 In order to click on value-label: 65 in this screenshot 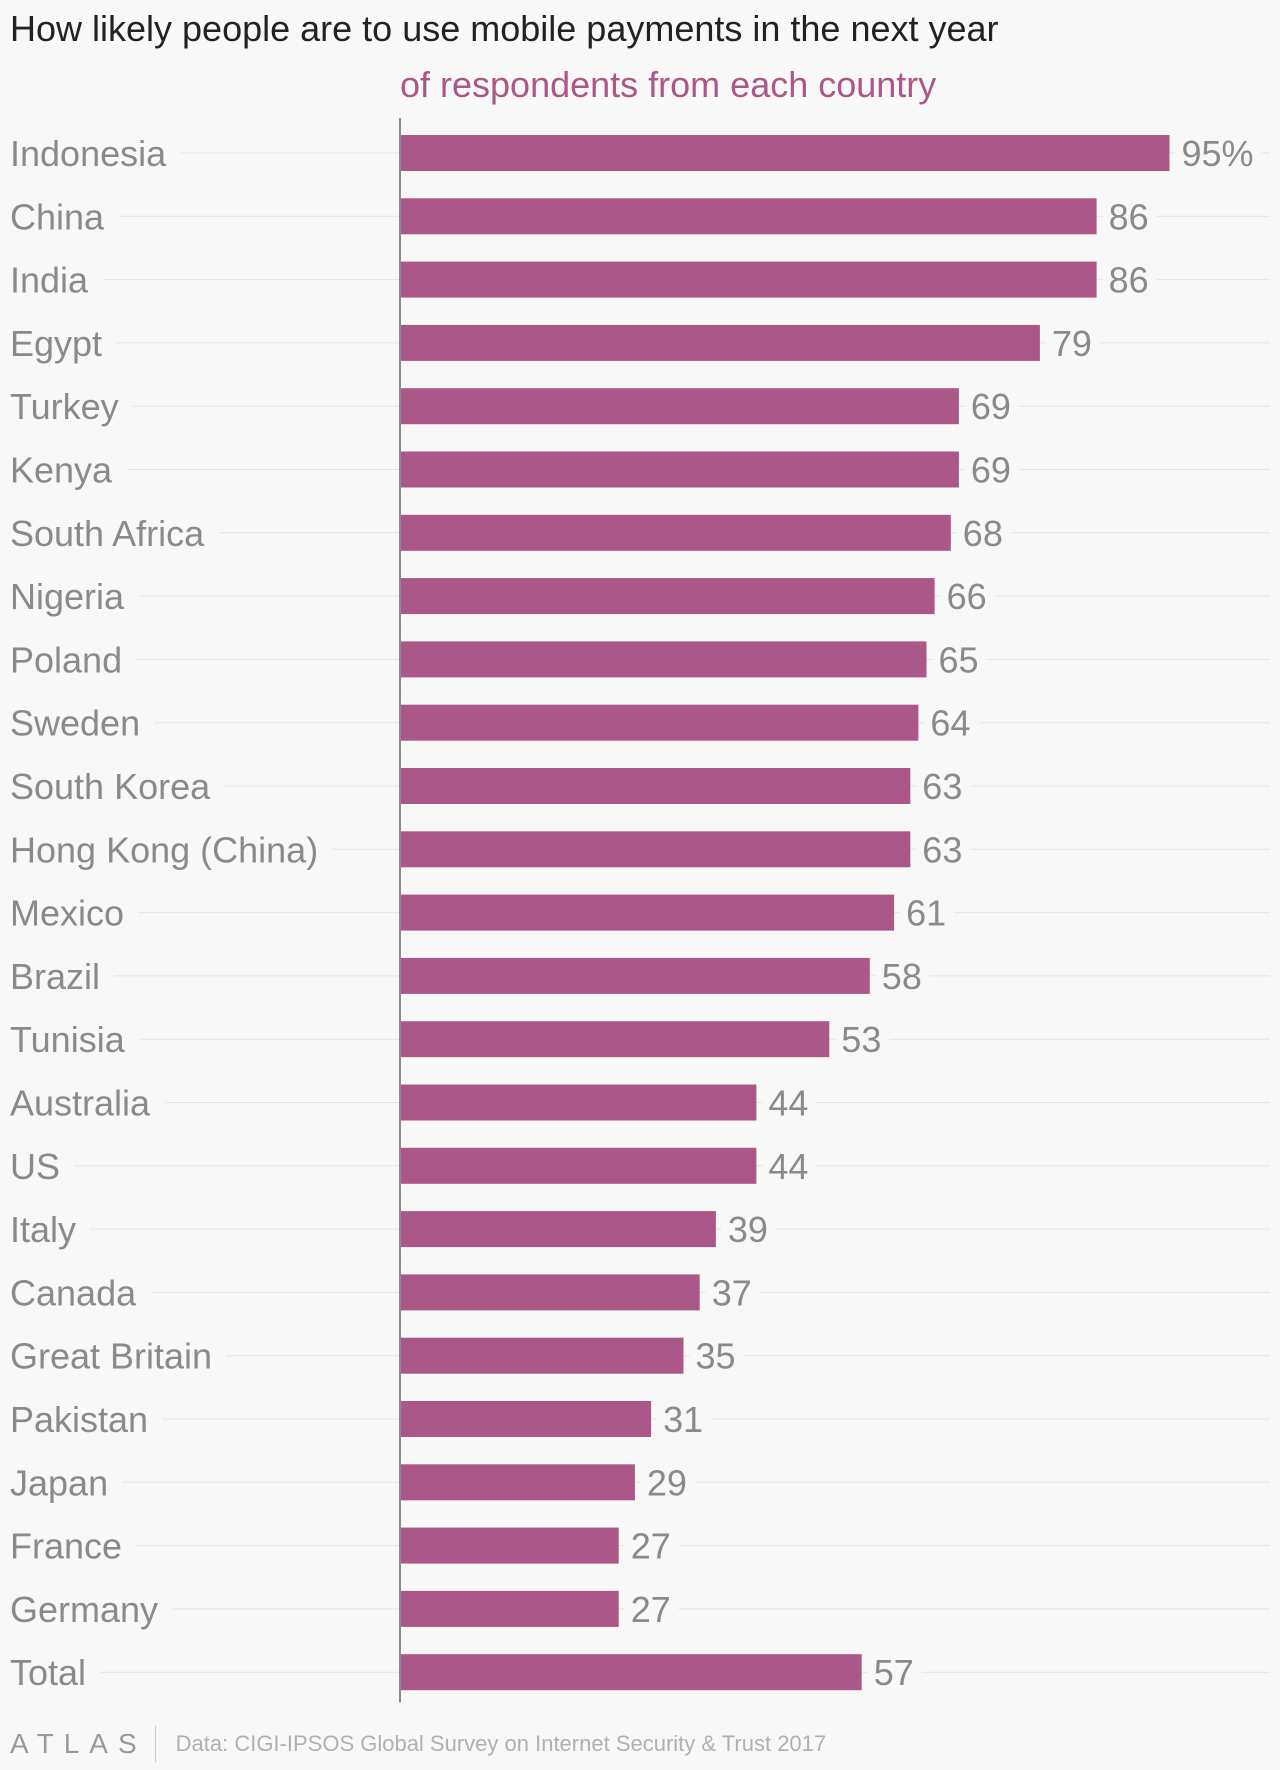, I will do `click(959, 659)`.